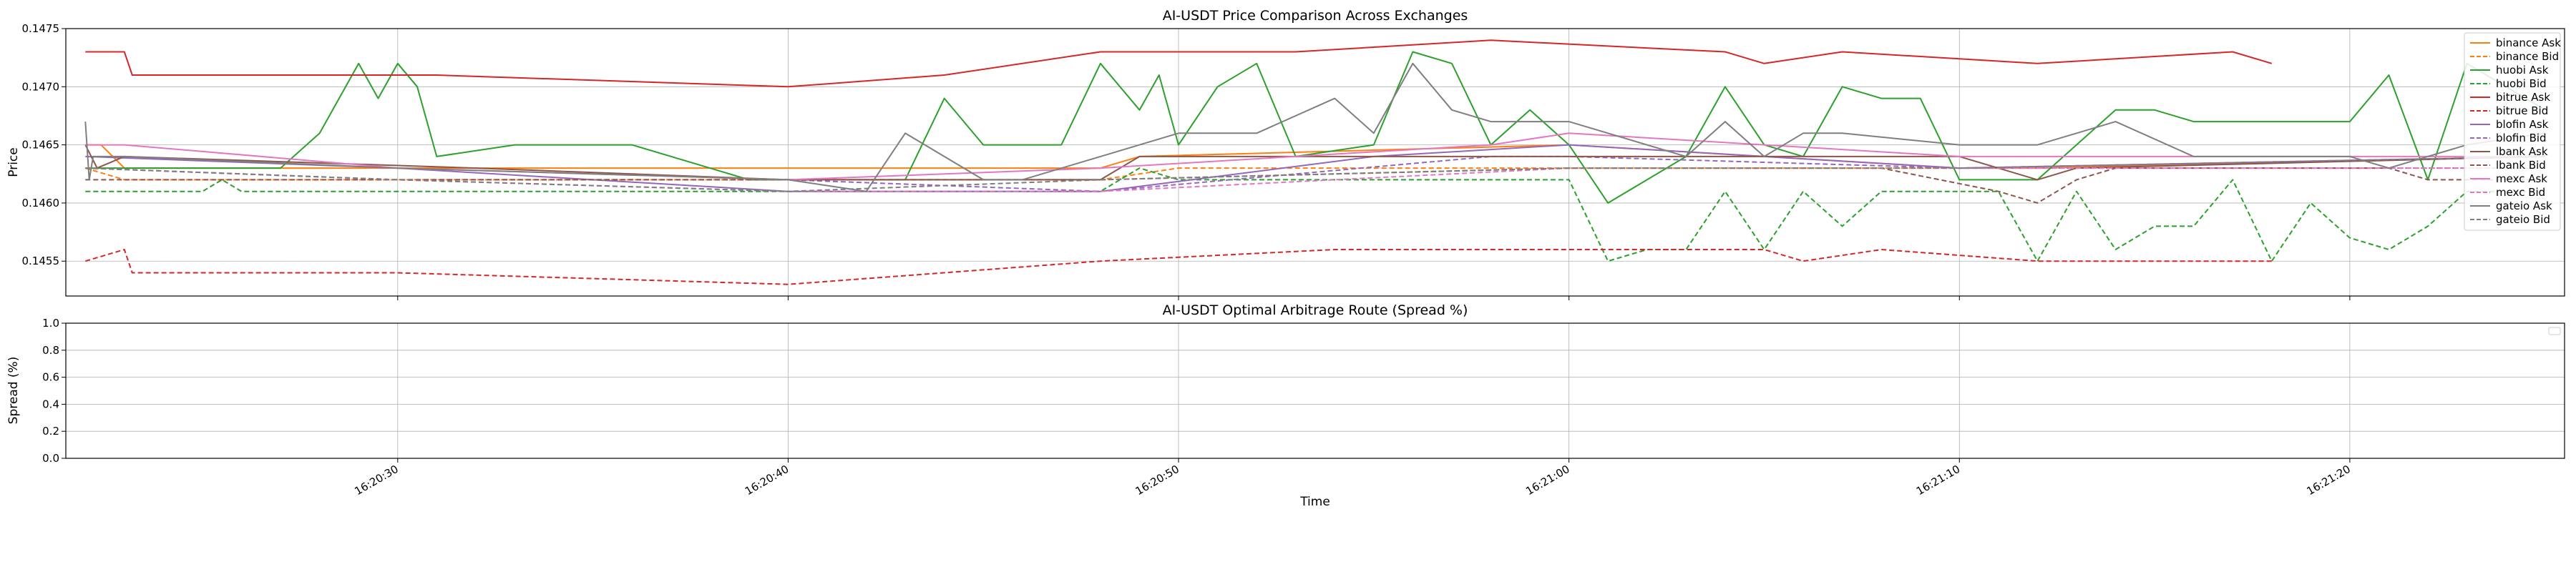 Image resolution: width=2576 pixels, height=572 pixels. I want to click on legend-entry-label: blofin Bid, so click(2521, 138).